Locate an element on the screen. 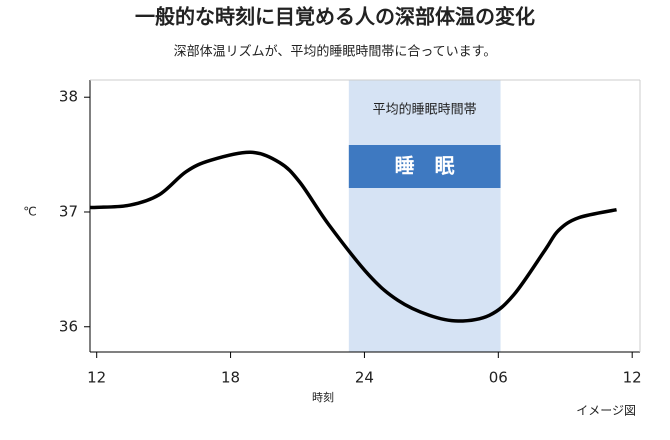 The height and width of the screenshot is (440, 670). x-tick-label: 06 is located at coordinates (498, 378).